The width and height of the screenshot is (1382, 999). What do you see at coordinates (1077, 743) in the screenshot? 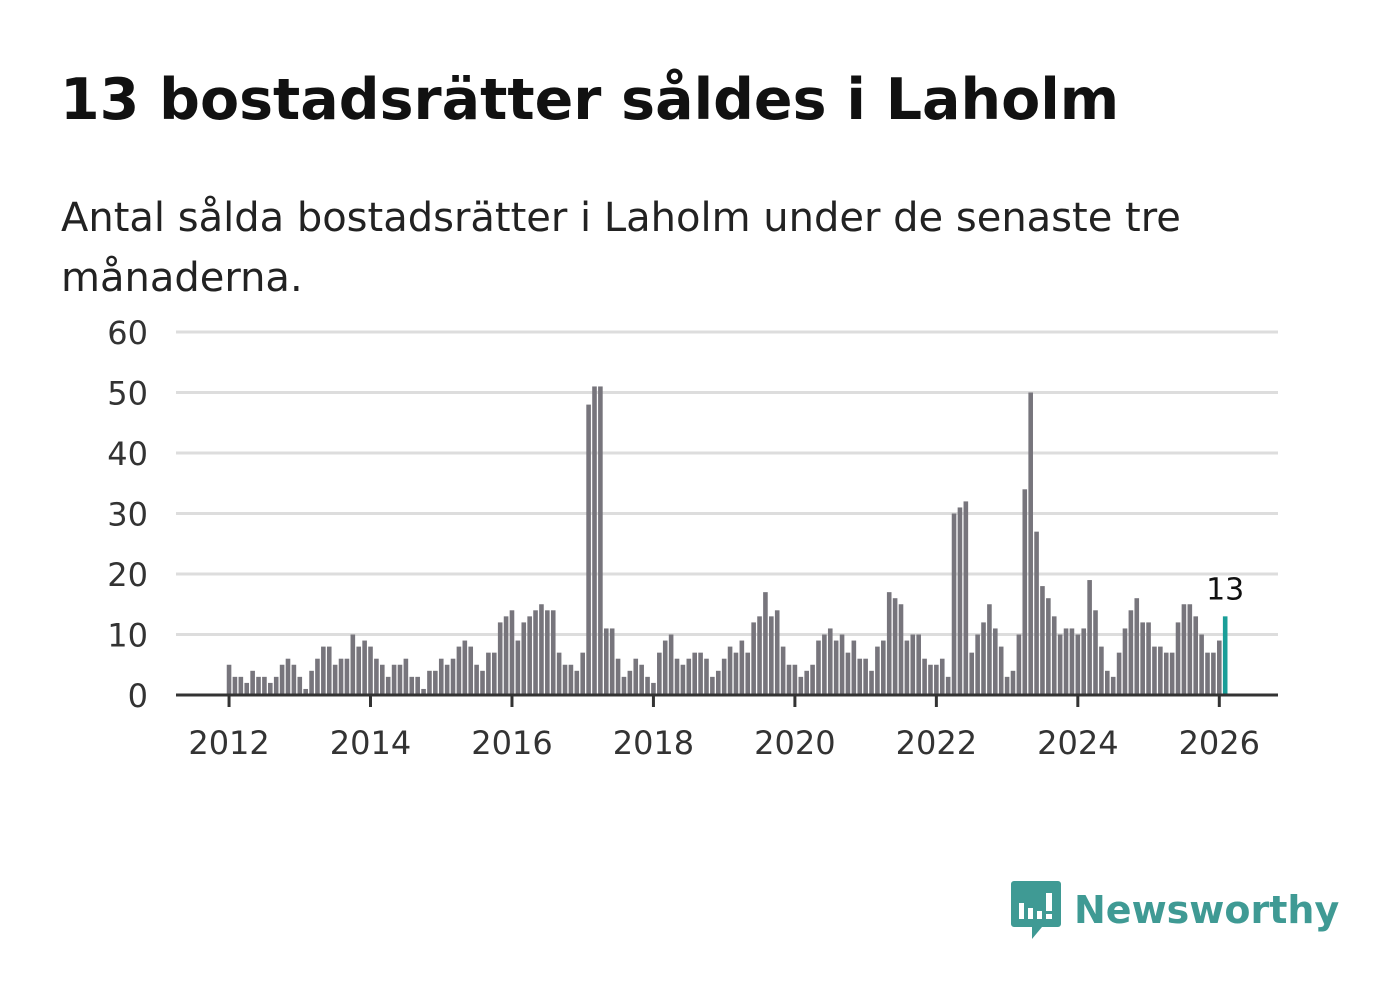
I see `x-tick-label: 2024` at bounding box center [1077, 743].